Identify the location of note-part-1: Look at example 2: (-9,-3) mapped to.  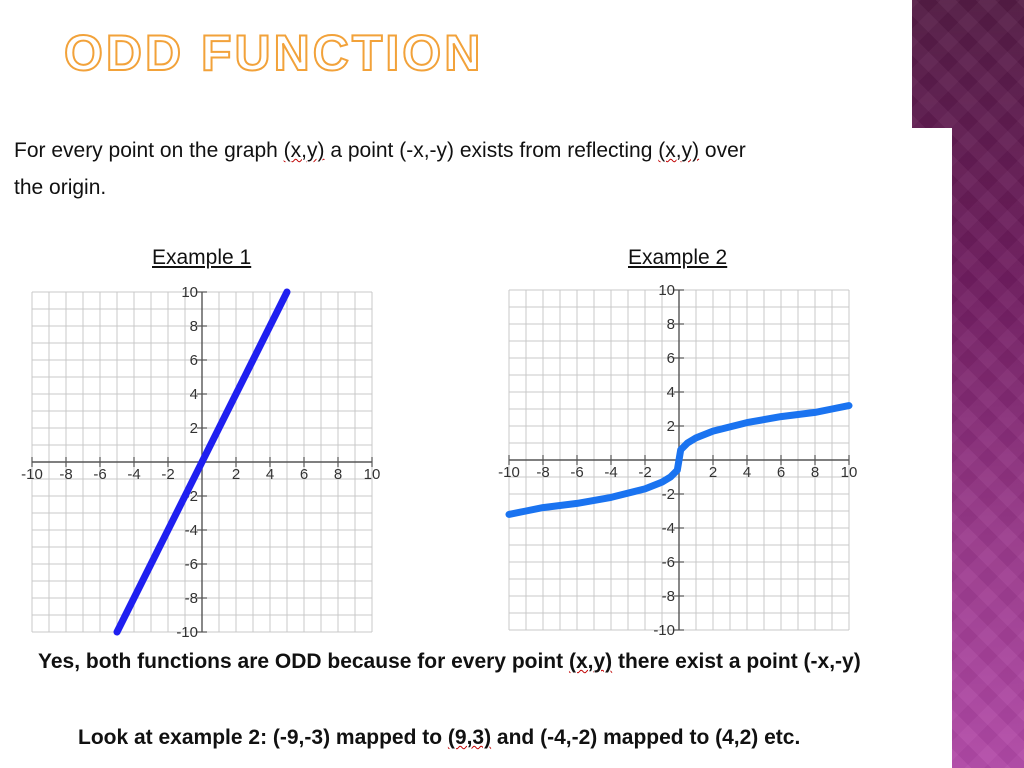
(263, 737).